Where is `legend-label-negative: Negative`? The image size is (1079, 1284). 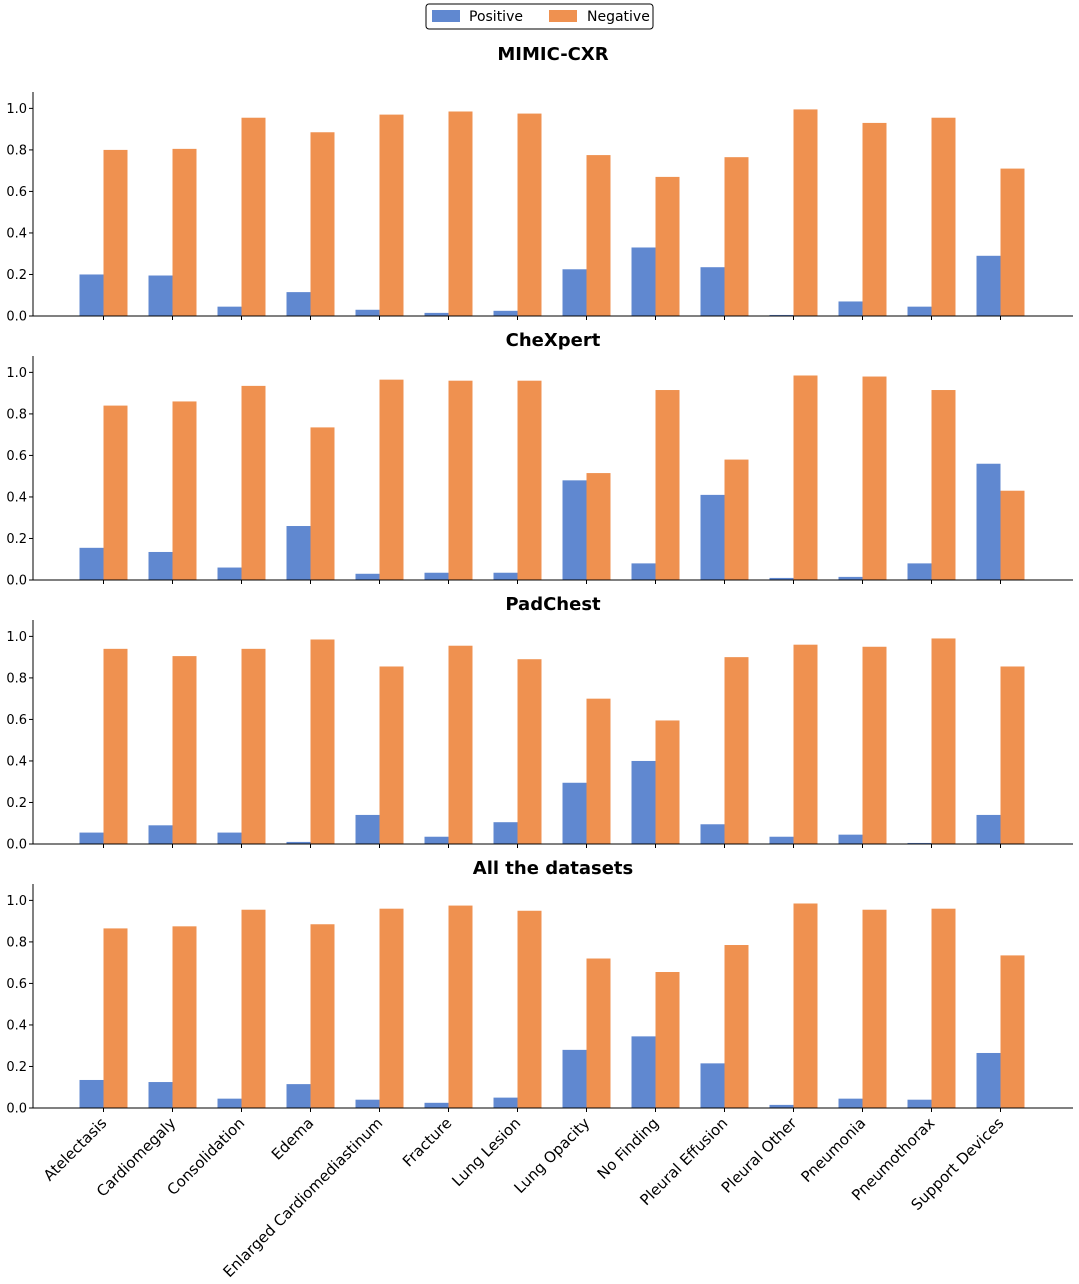
legend-label-negative: Negative is located at coordinates (618, 17).